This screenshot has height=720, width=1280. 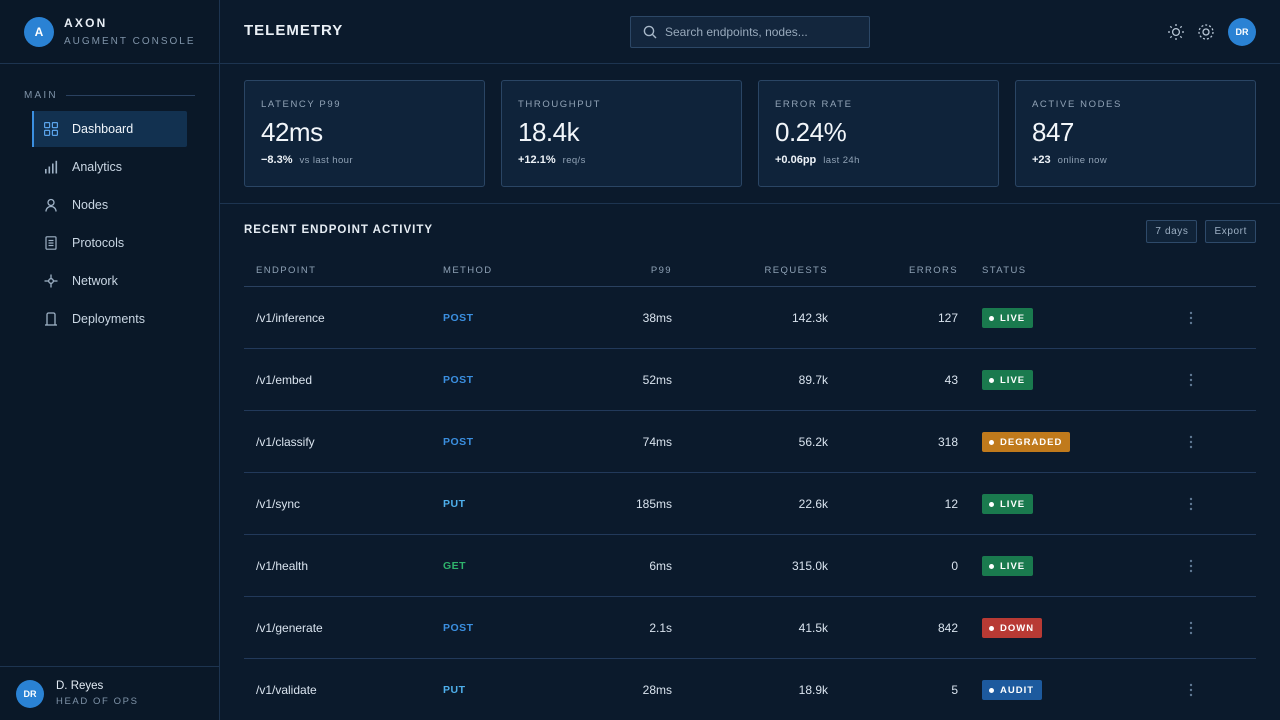 I want to click on kpi-note: vs last hour, so click(x=326, y=160).